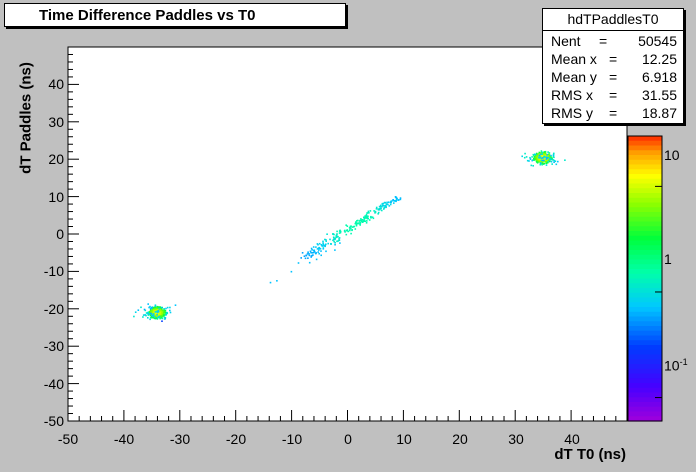 The image size is (696, 472). I want to click on histogram-title: Time Difference Paddles vs T0, so click(147, 15).